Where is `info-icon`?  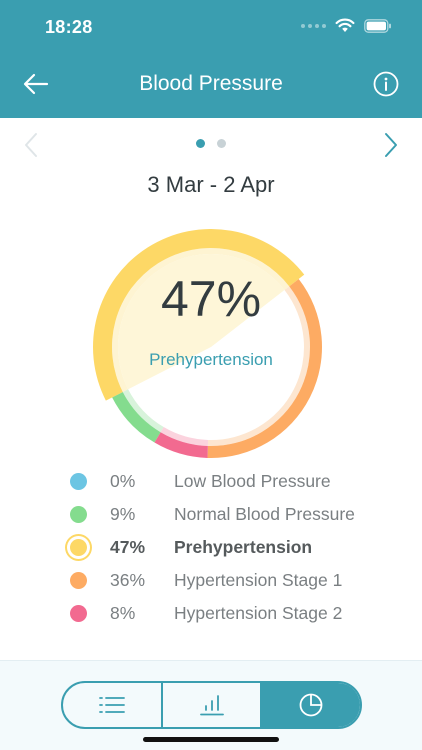 info-icon is located at coordinates (386, 84).